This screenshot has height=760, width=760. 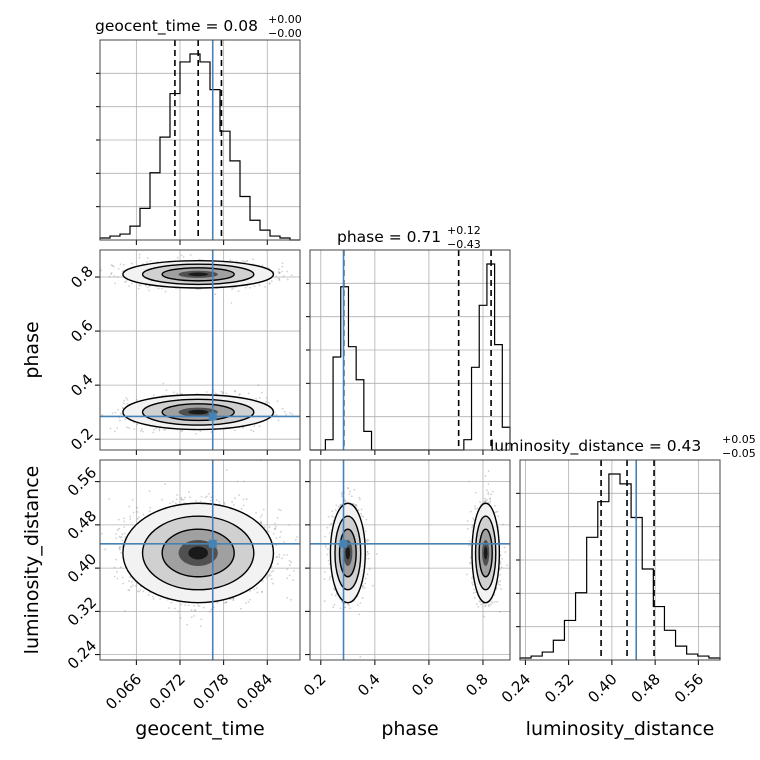 I want to click on title-geocent-time-sub: −0.00, so click(x=285, y=33).